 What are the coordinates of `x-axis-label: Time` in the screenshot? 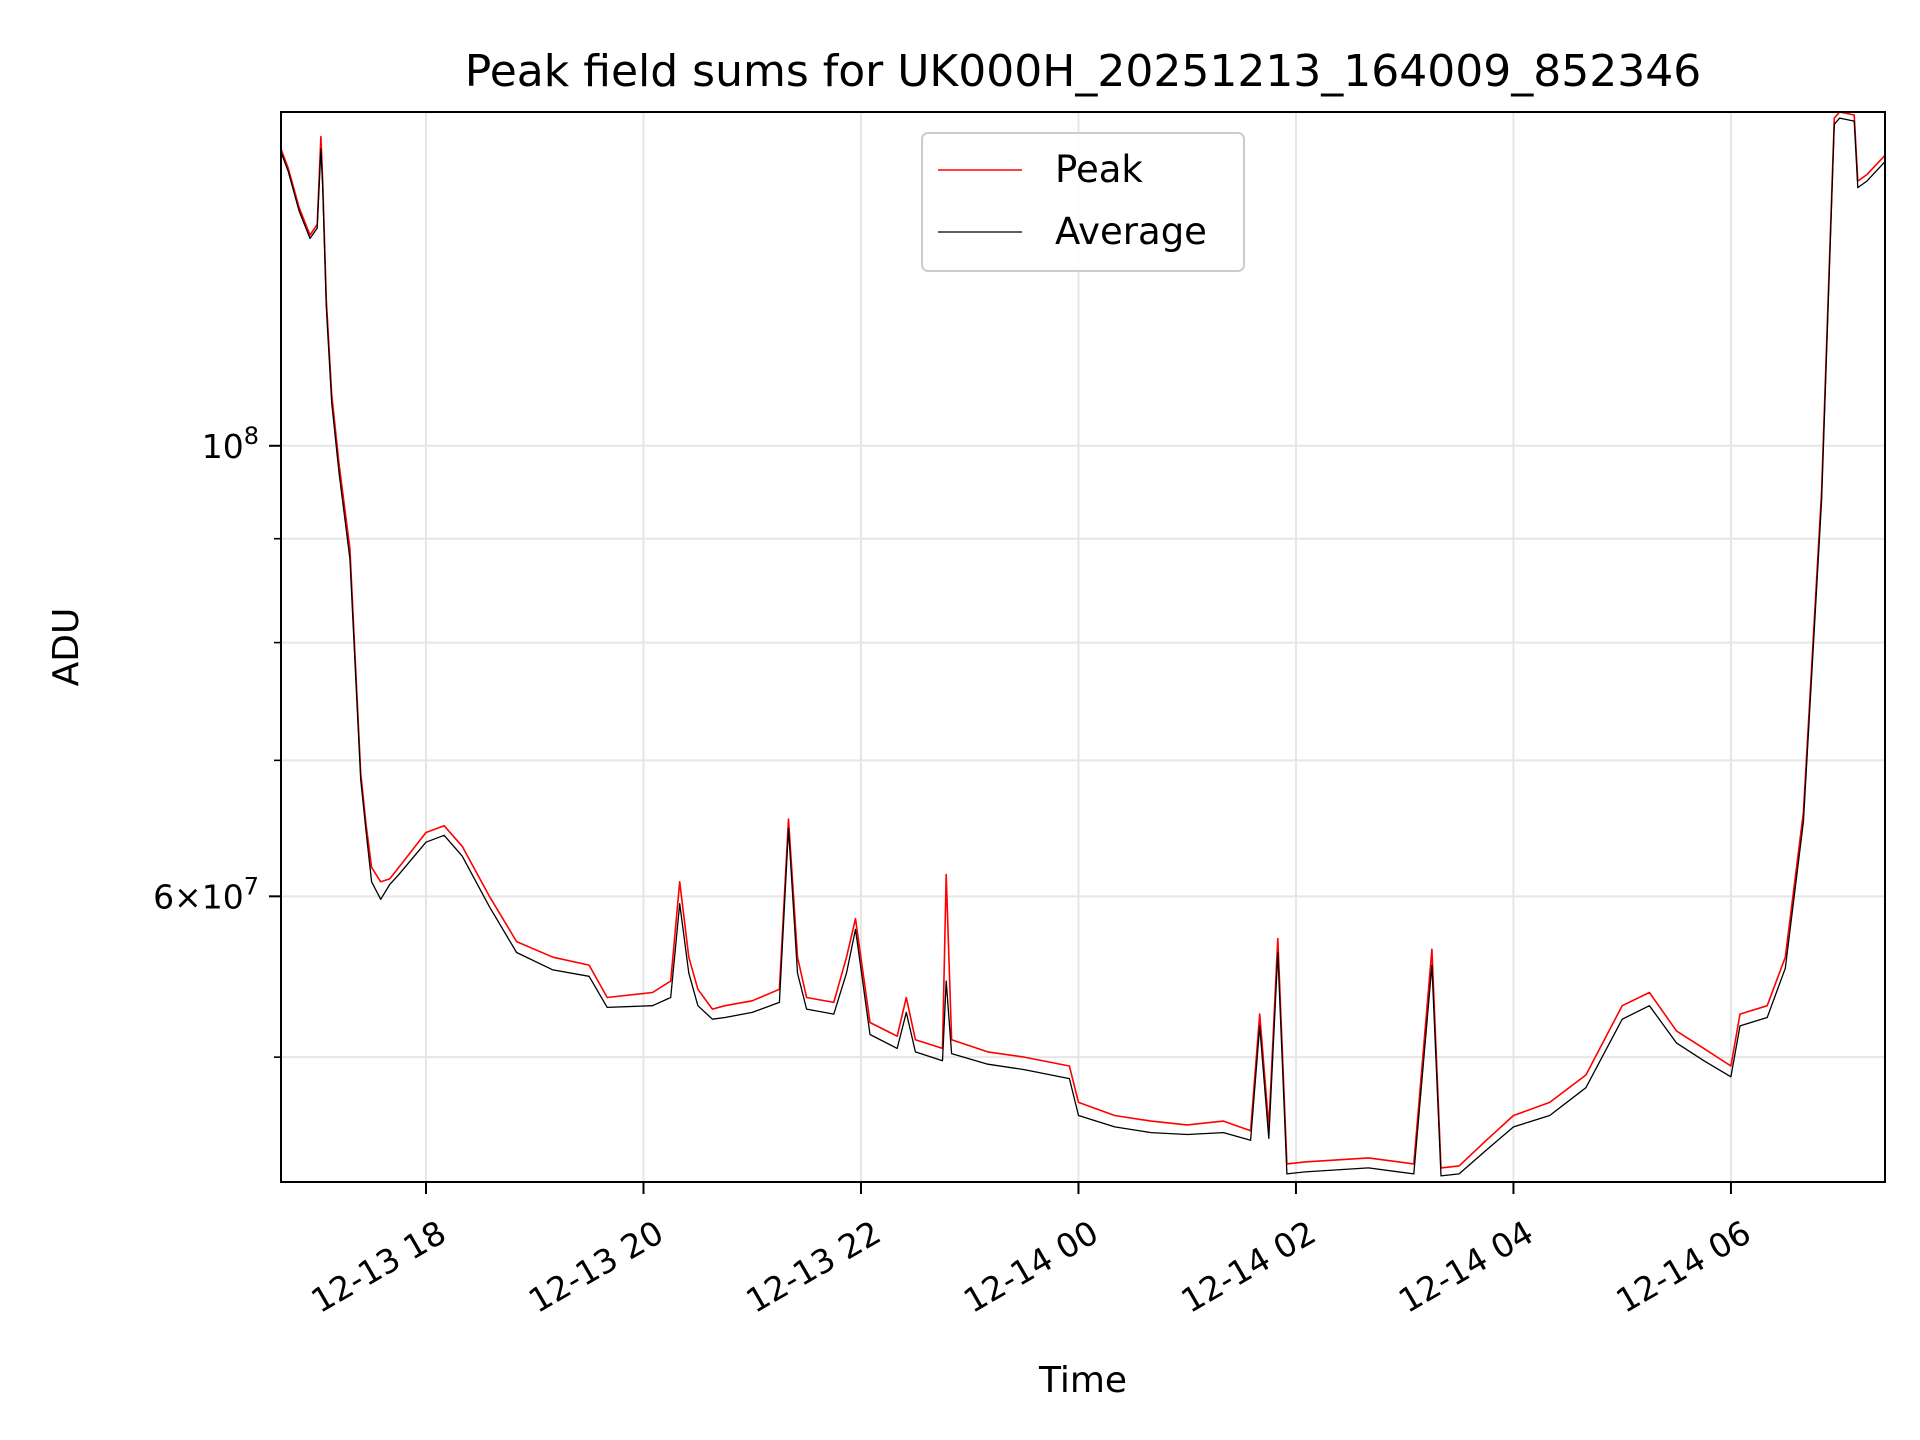 It's located at (1082, 1380).